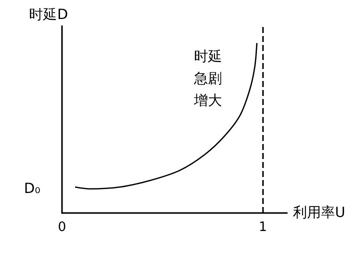 This screenshot has width=364, height=270. I want to click on x-axis-title: 利用率U, so click(319, 213).